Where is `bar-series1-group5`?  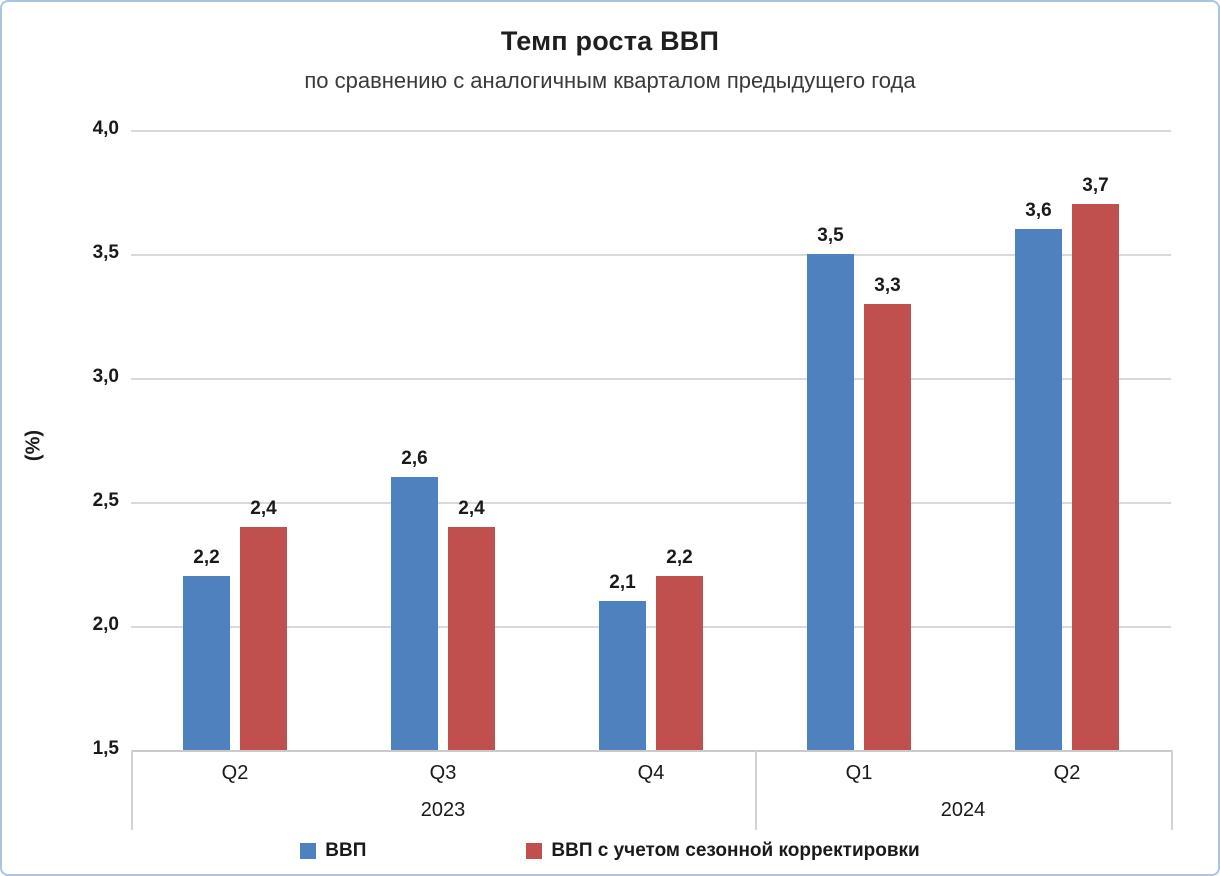
bar-series1-group5 is located at coordinates (1038, 489).